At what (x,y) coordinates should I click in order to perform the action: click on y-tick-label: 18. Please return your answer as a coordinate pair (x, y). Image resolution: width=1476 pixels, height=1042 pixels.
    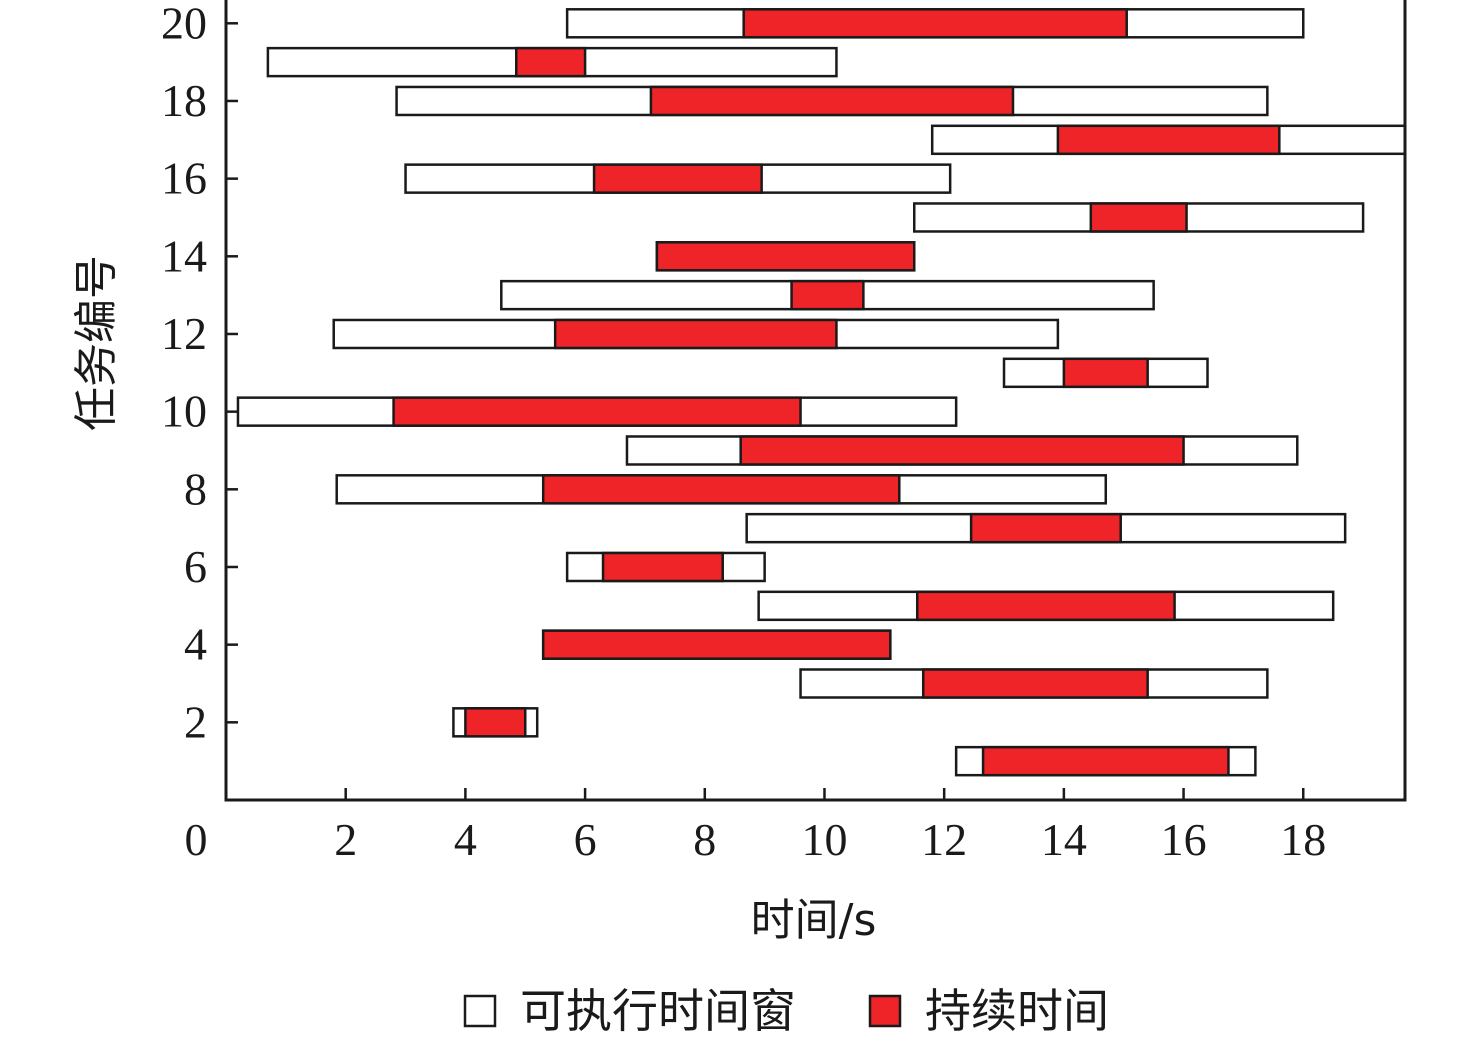
    Looking at the image, I should click on (184, 100).